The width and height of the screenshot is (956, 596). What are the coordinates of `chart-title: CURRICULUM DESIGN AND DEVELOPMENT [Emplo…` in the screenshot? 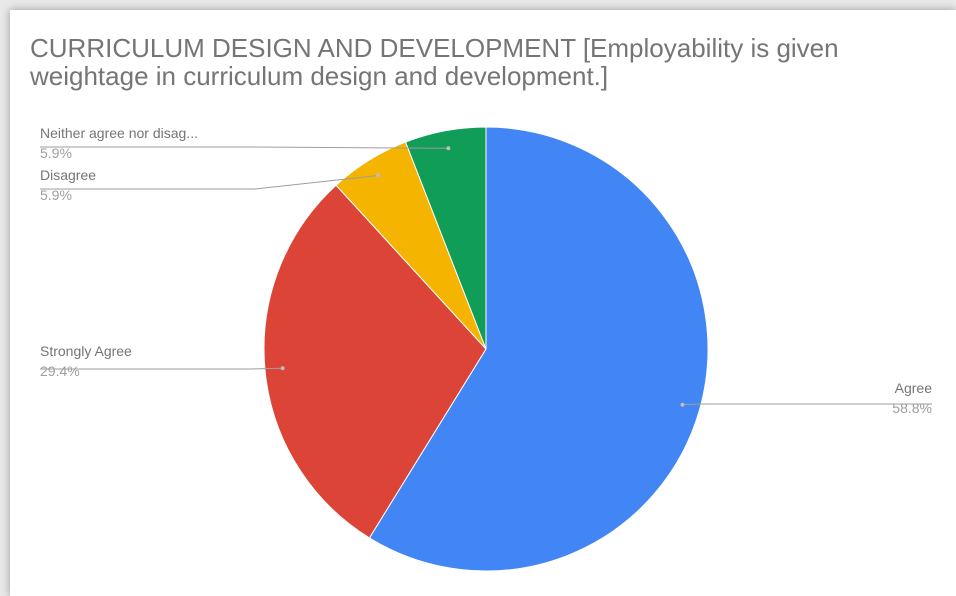 It's located at (434, 62).